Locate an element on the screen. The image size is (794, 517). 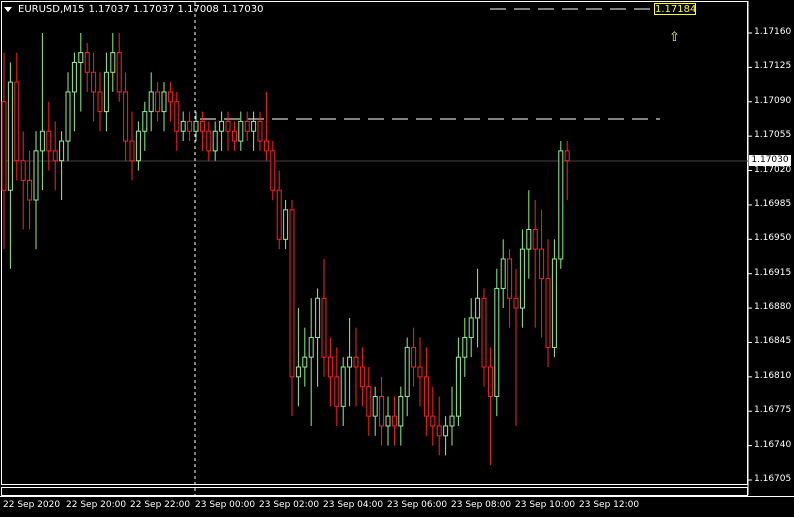
price-tick-label: 1.17020 is located at coordinates (773, 169).